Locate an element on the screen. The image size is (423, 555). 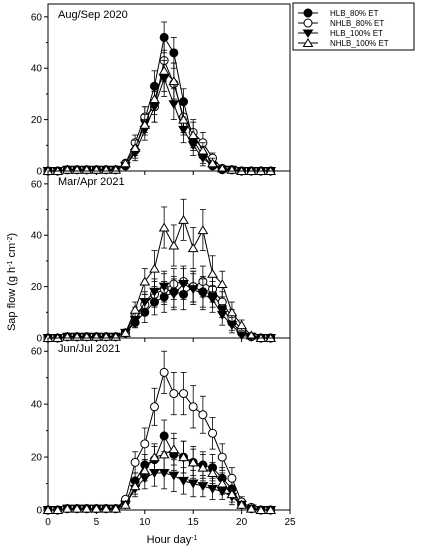
x-tick-label: 5 is located at coordinates (97, 522).